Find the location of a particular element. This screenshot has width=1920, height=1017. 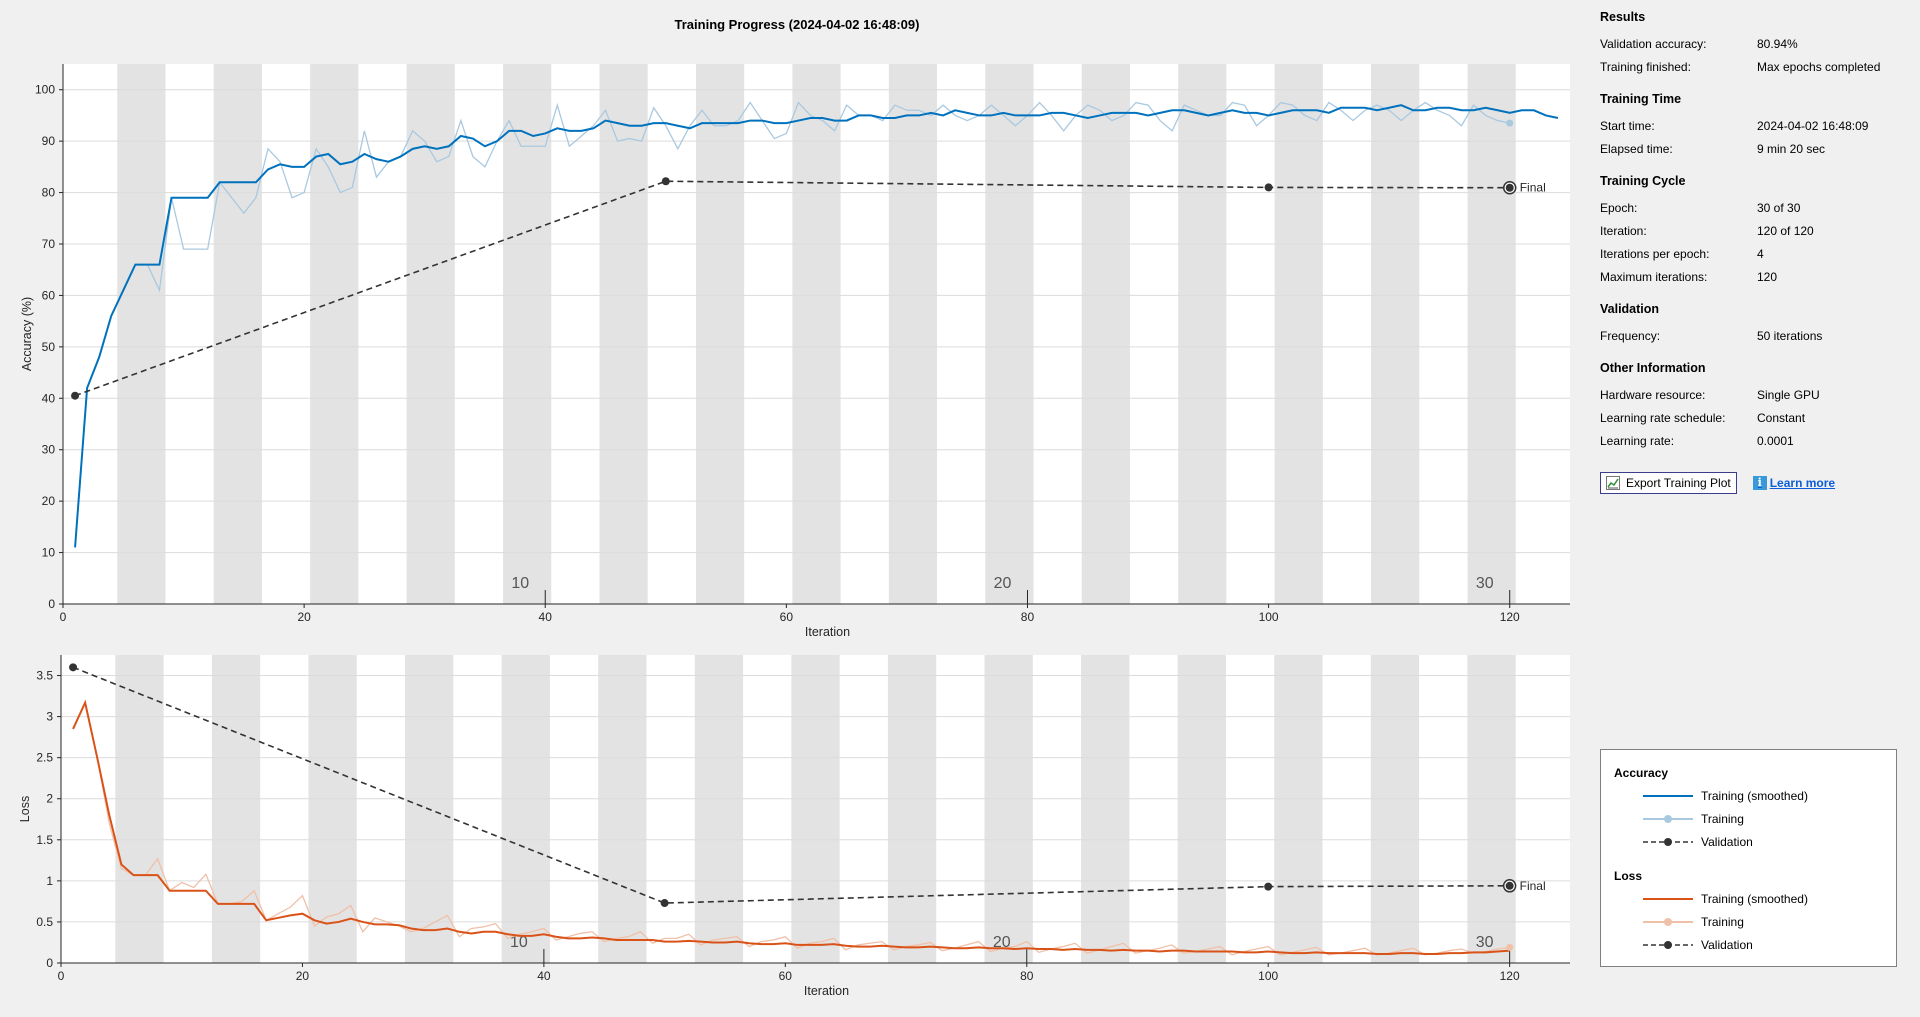

legend-label: Training is located at coordinates (1722, 922).